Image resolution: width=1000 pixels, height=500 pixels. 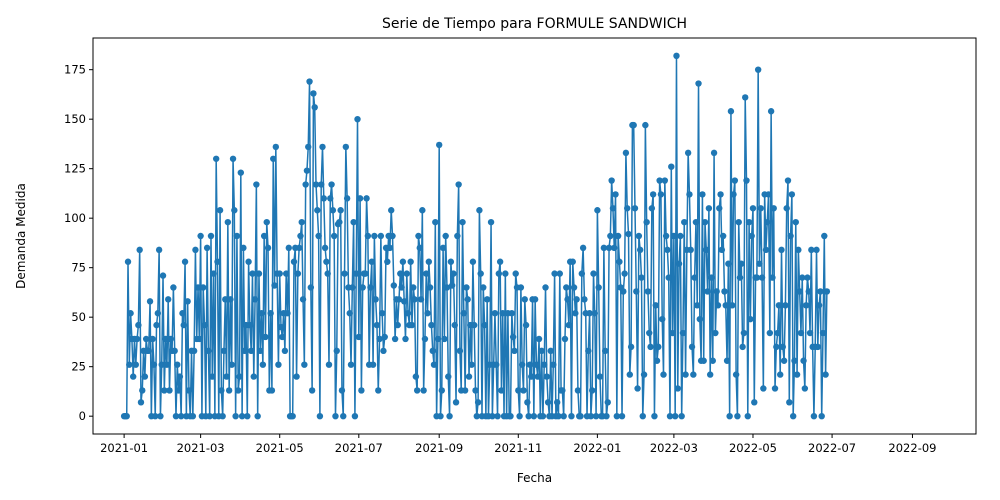 What do you see at coordinates (439, 448) in the screenshot?
I see `x-tick-label: 2021-09` at bounding box center [439, 448].